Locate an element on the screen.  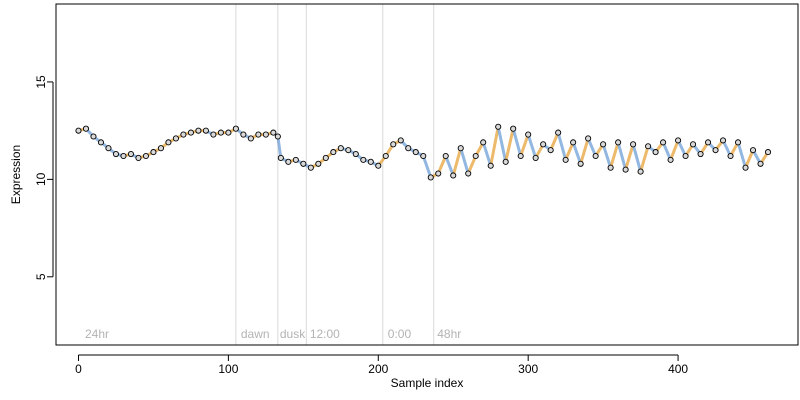
x-axis-label: Sample index is located at coordinates (427, 383).